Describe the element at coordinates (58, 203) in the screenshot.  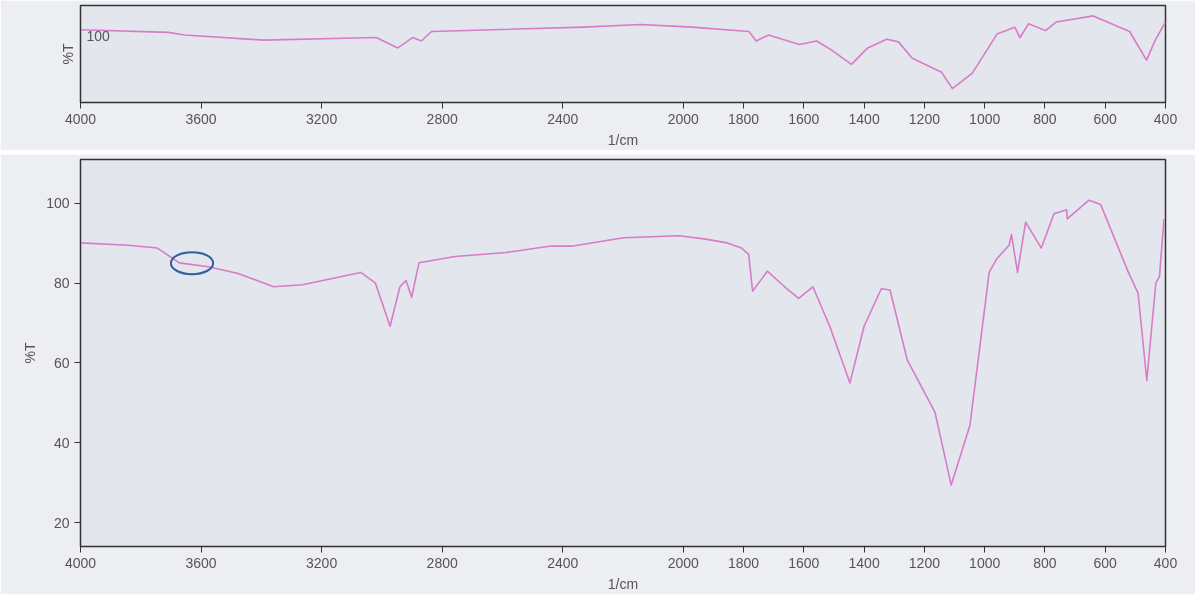
I see `y-tick-label: 100` at that location.